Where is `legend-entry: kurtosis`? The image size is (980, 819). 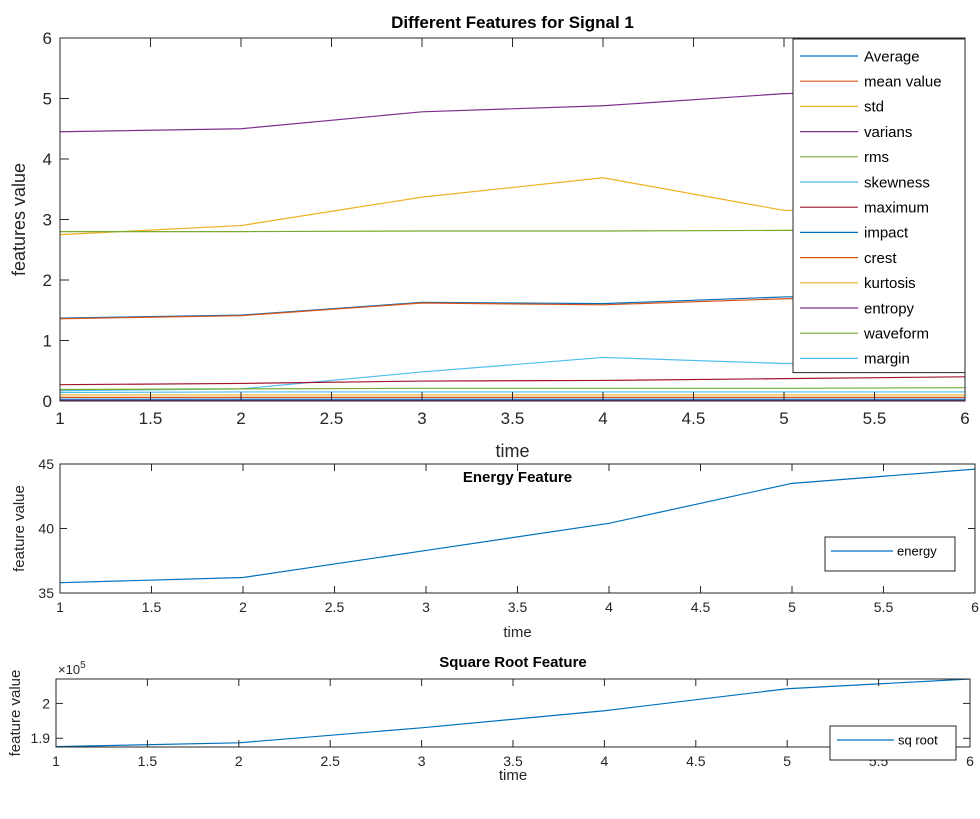
legend-entry: kurtosis is located at coordinates (890, 283).